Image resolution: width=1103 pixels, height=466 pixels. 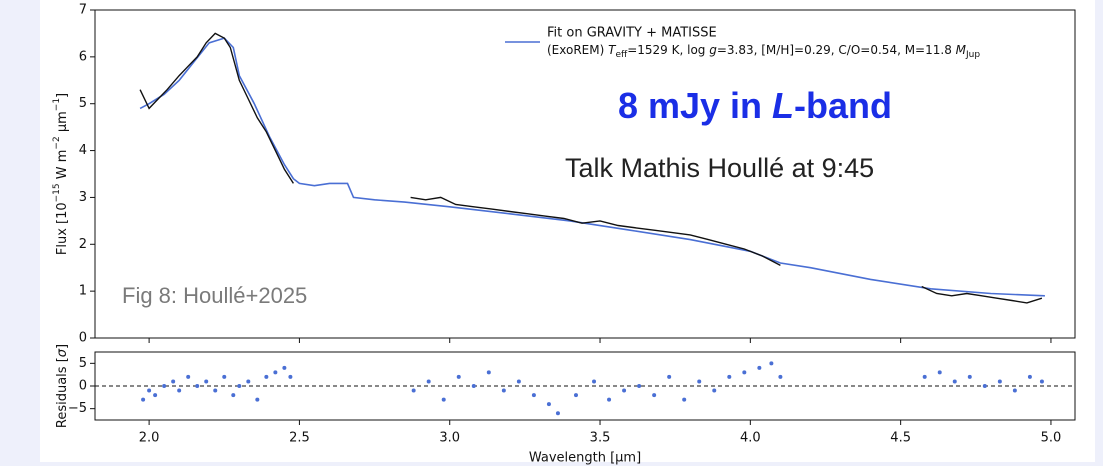 I want to click on label-part: Residuals [, so click(x=62, y=392).